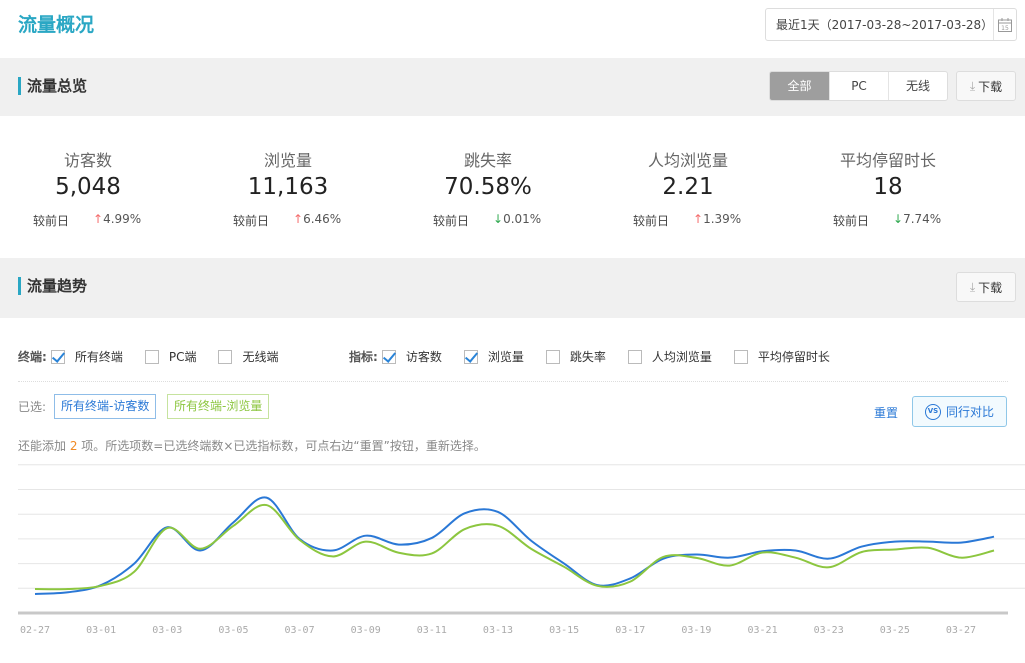 This screenshot has height=663, width=1025. What do you see at coordinates (498, 630) in the screenshot?
I see `x-tick-label: 03-13` at bounding box center [498, 630].